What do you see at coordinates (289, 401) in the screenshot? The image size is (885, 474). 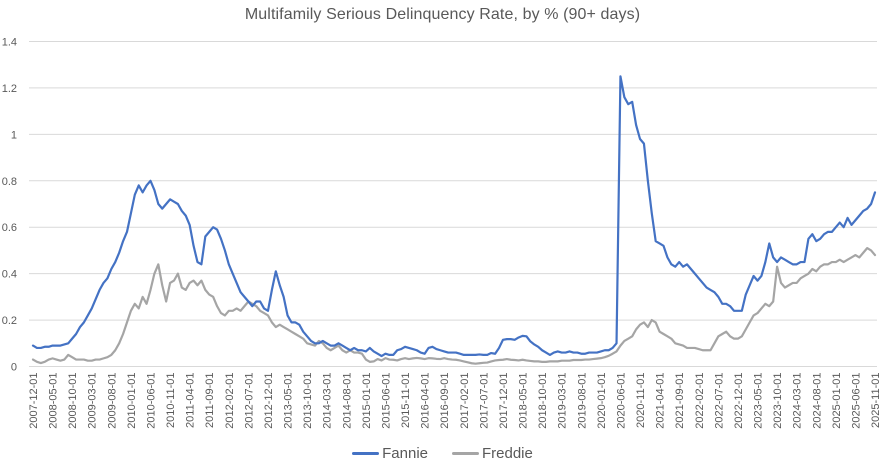 I see `x-axis-tick-label: 2013-05-01` at bounding box center [289, 401].